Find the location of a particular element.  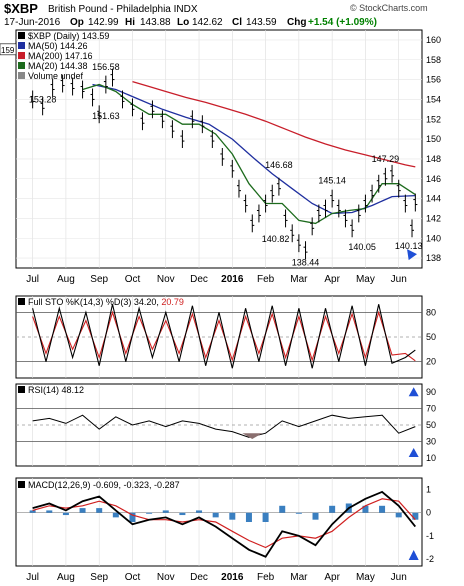

price-annotation: 140.82 is located at coordinates (276, 239).